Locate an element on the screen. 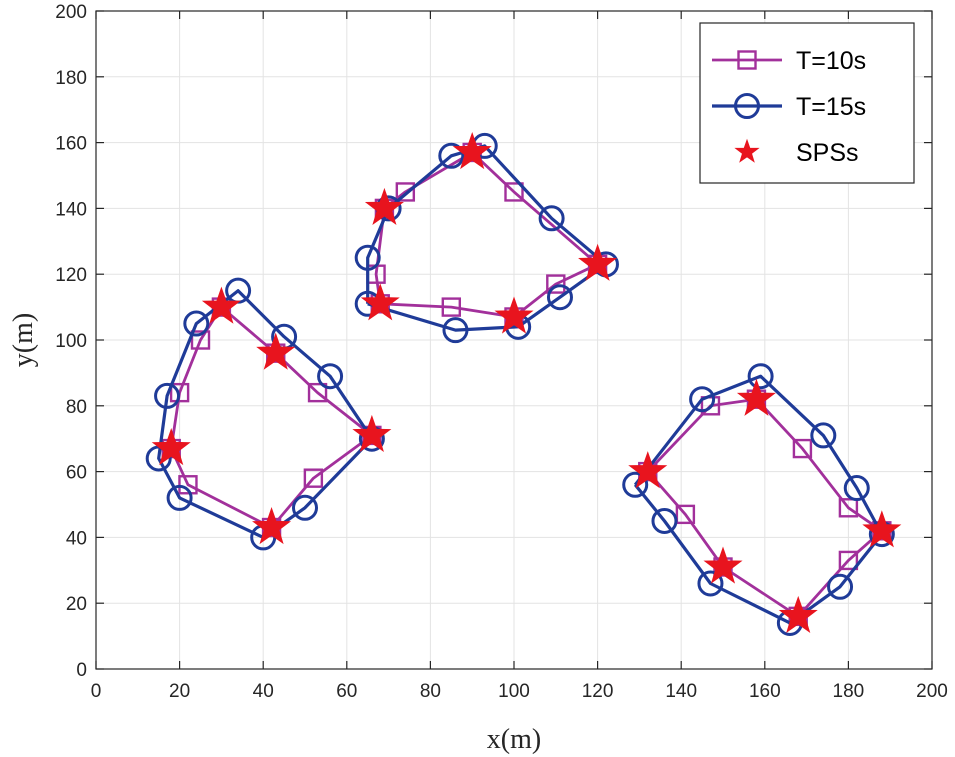  x-tick-label: 60 is located at coordinates (346, 691).